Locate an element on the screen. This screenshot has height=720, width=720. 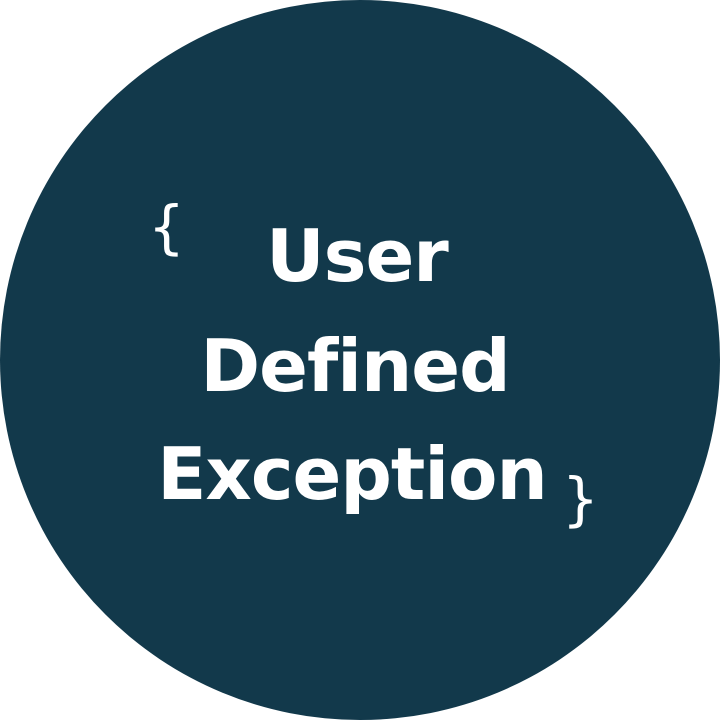
close-brace-icon: } is located at coordinates (580, 499).